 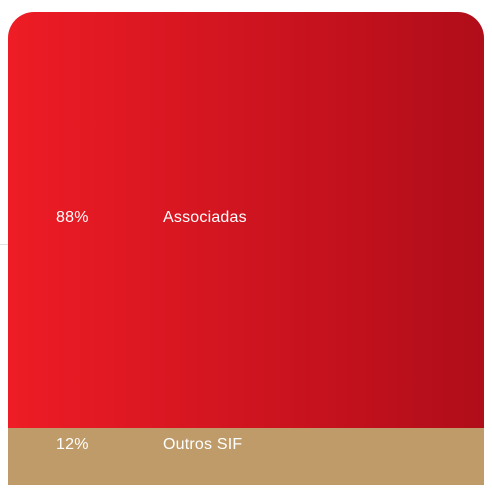 What do you see at coordinates (246, 456) in the screenshot?
I see `segment-outros-sif: 12% Outros SIF` at bounding box center [246, 456].